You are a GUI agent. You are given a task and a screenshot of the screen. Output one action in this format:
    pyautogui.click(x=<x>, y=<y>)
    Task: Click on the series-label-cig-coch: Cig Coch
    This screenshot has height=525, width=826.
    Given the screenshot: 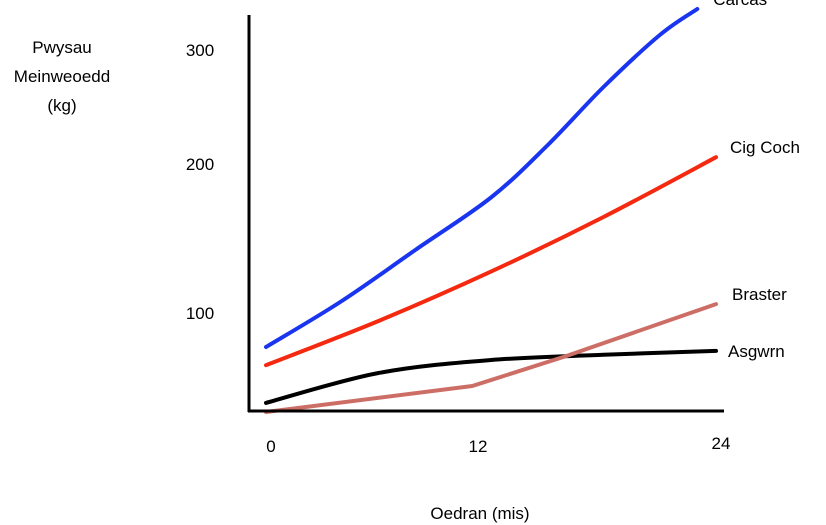 What is the action you would take?
    pyautogui.click(x=765, y=147)
    